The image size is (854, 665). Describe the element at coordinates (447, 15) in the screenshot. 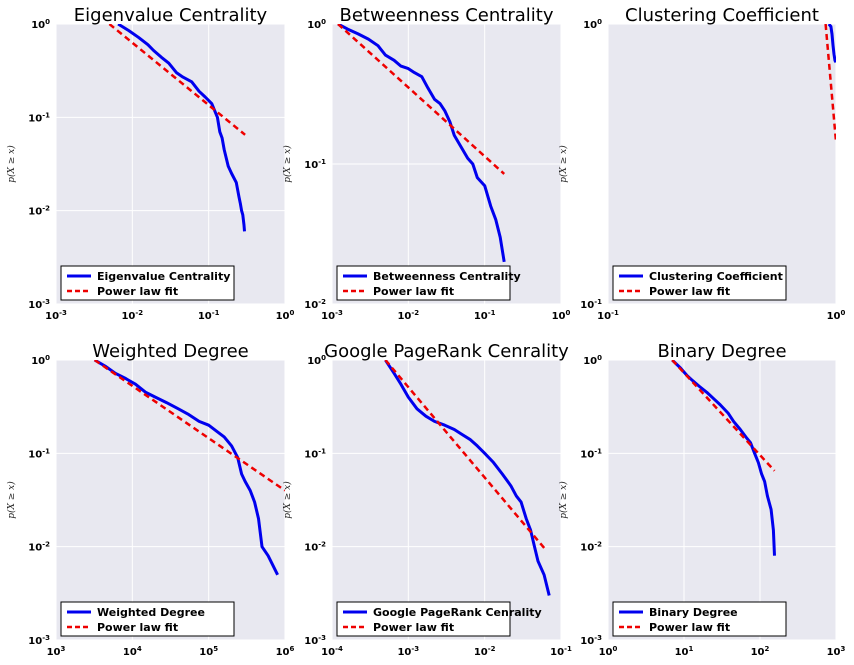

I see `chart-title: Betweenness Centrality` at that location.